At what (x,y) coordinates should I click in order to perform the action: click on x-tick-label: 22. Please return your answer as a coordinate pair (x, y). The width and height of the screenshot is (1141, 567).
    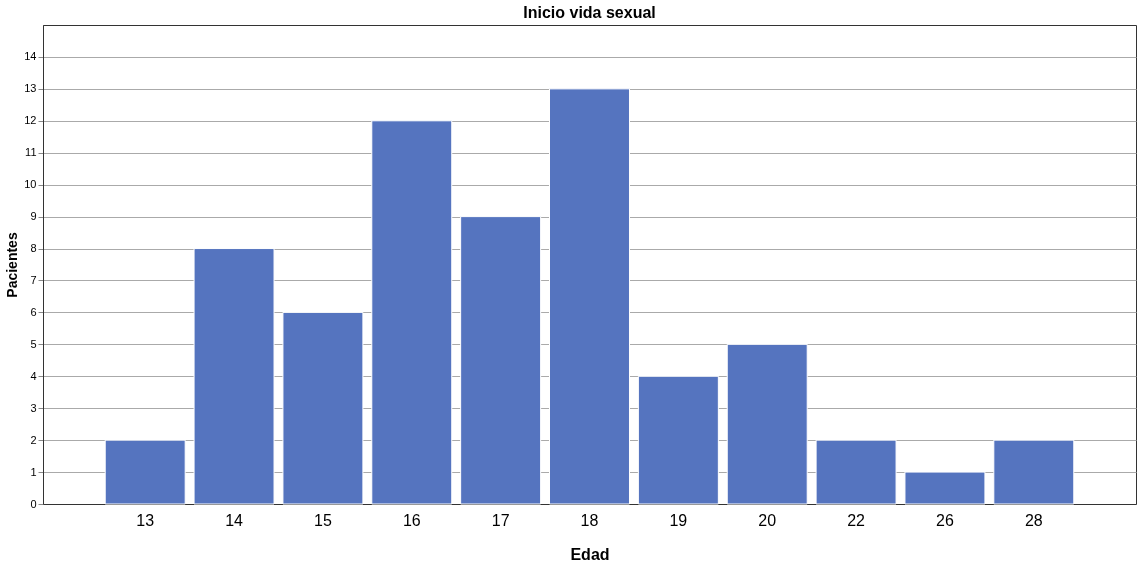
    Looking at the image, I should click on (856, 520).